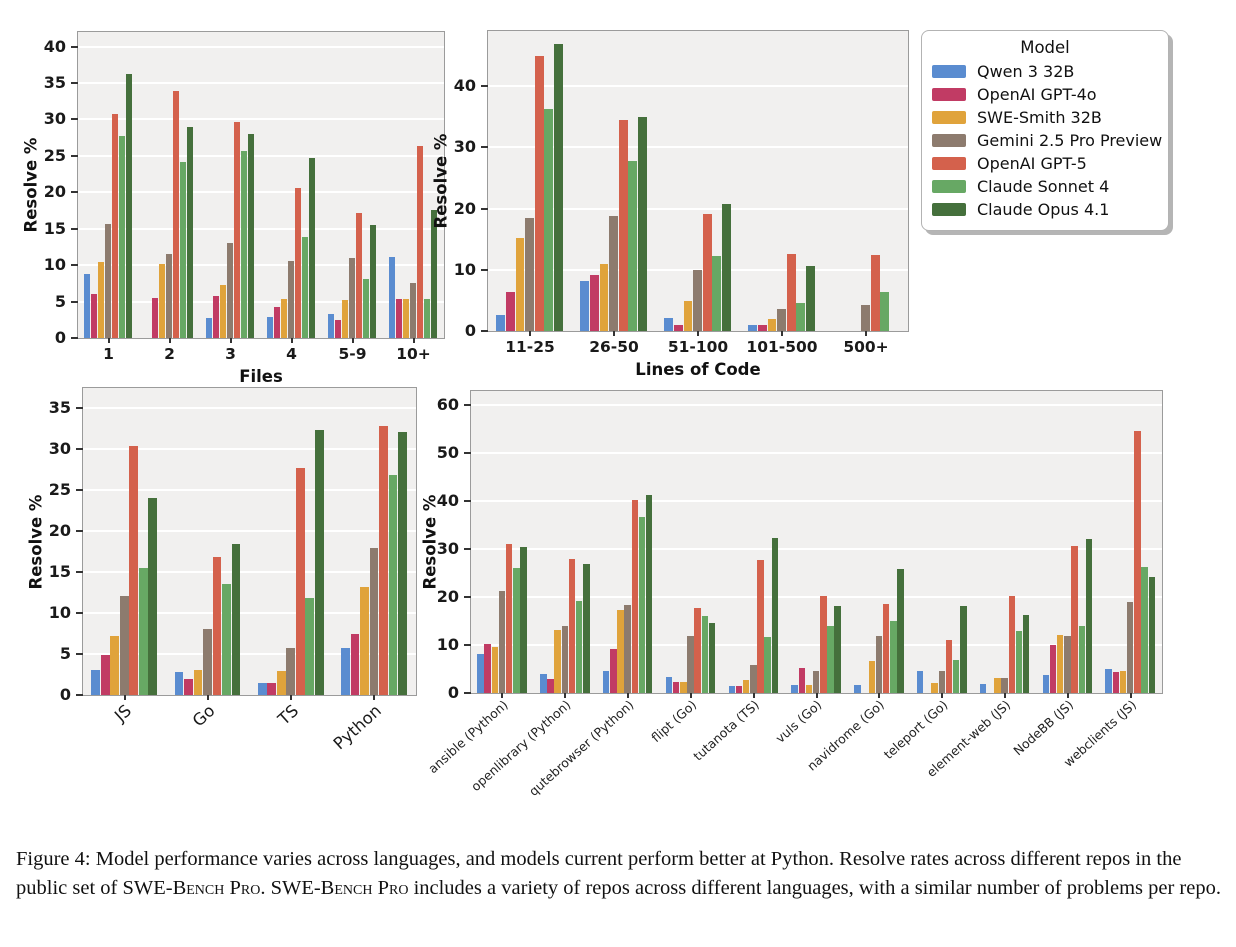 The height and width of the screenshot is (947, 1236). I want to click on caption-smallcaps: SWE-Bench Pro, so click(339, 887).